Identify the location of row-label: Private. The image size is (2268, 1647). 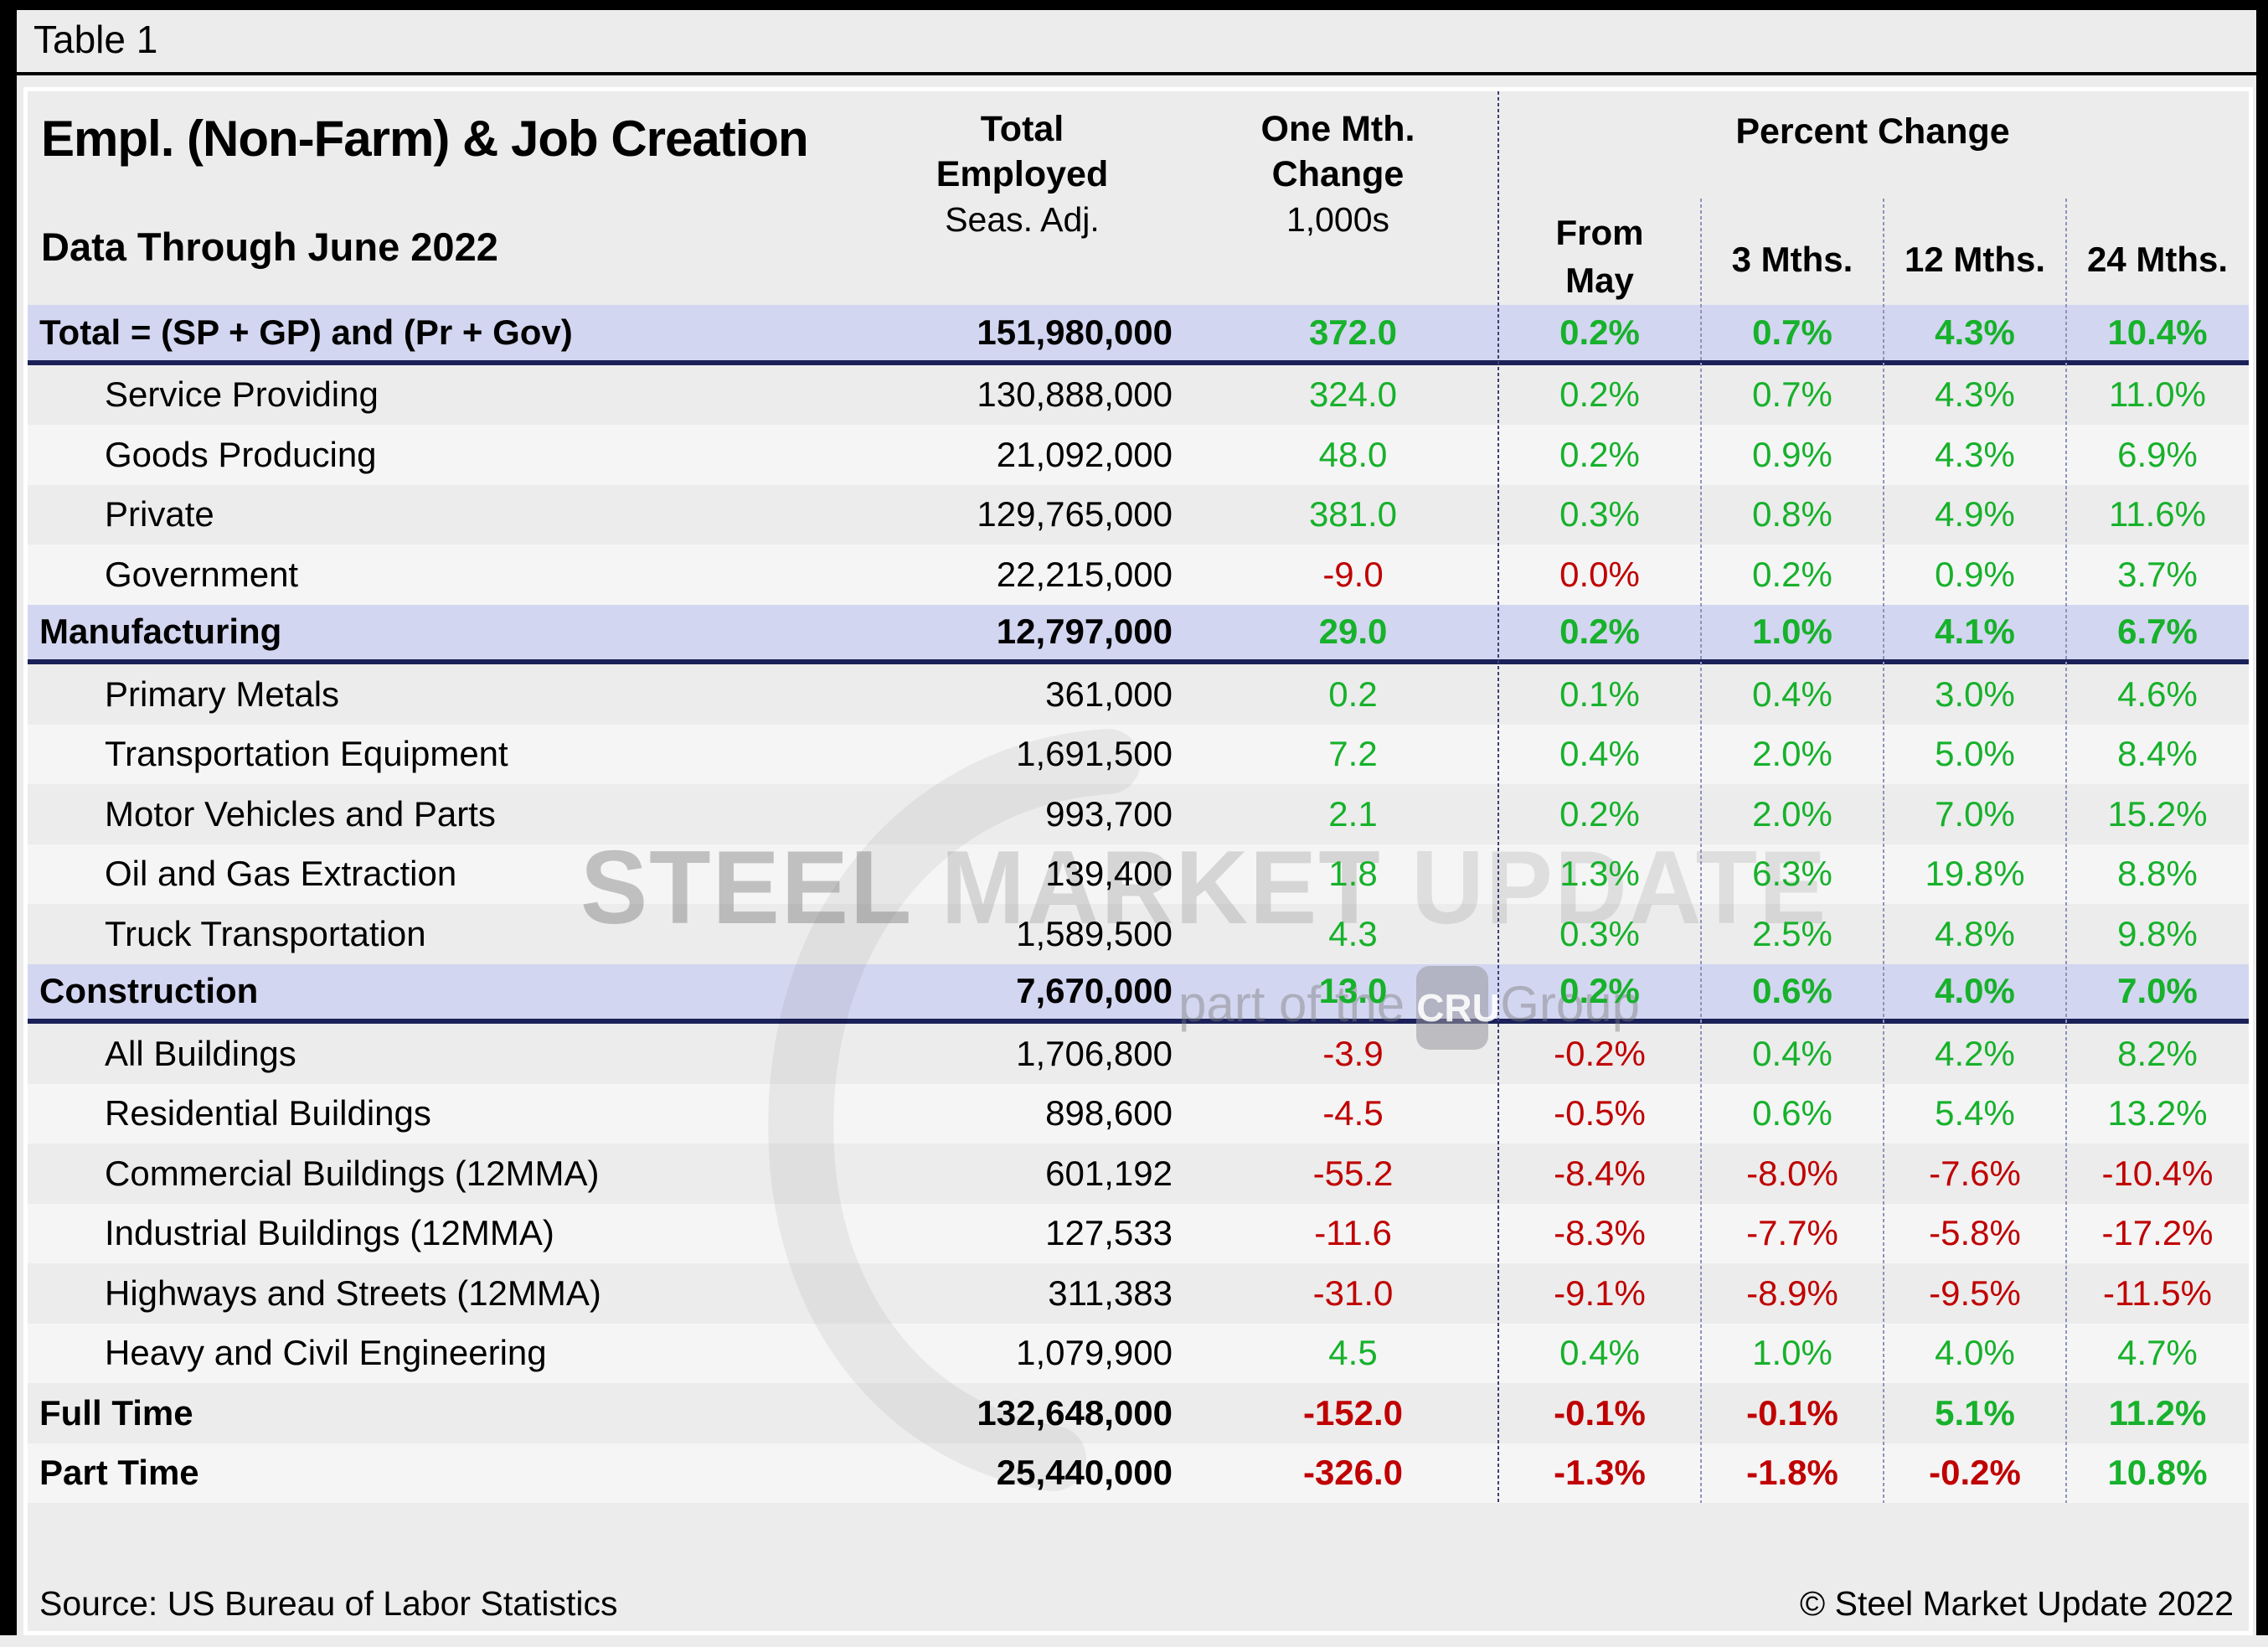
(159, 514).